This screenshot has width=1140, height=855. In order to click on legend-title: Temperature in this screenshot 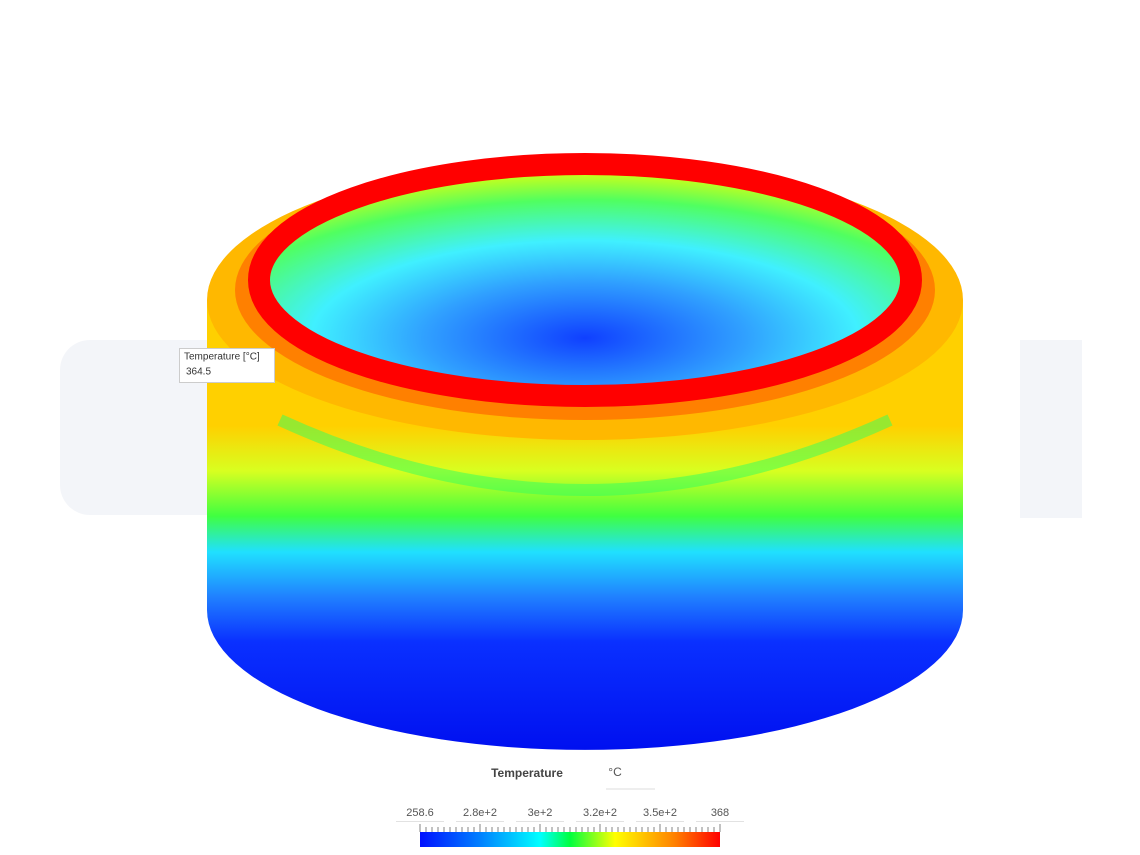, I will do `click(527, 773)`.